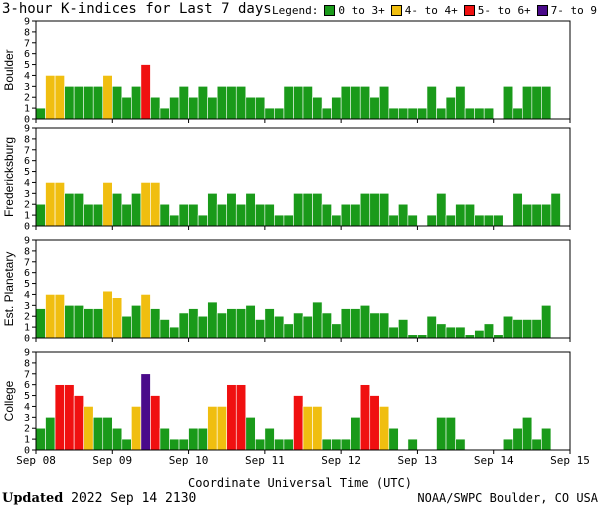 The height and width of the screenshot is (510, 600). What do you see at coordinates (27, 353) in the screenshot?
I see `y-tick-label: 9` at bounding box center [27, 353].